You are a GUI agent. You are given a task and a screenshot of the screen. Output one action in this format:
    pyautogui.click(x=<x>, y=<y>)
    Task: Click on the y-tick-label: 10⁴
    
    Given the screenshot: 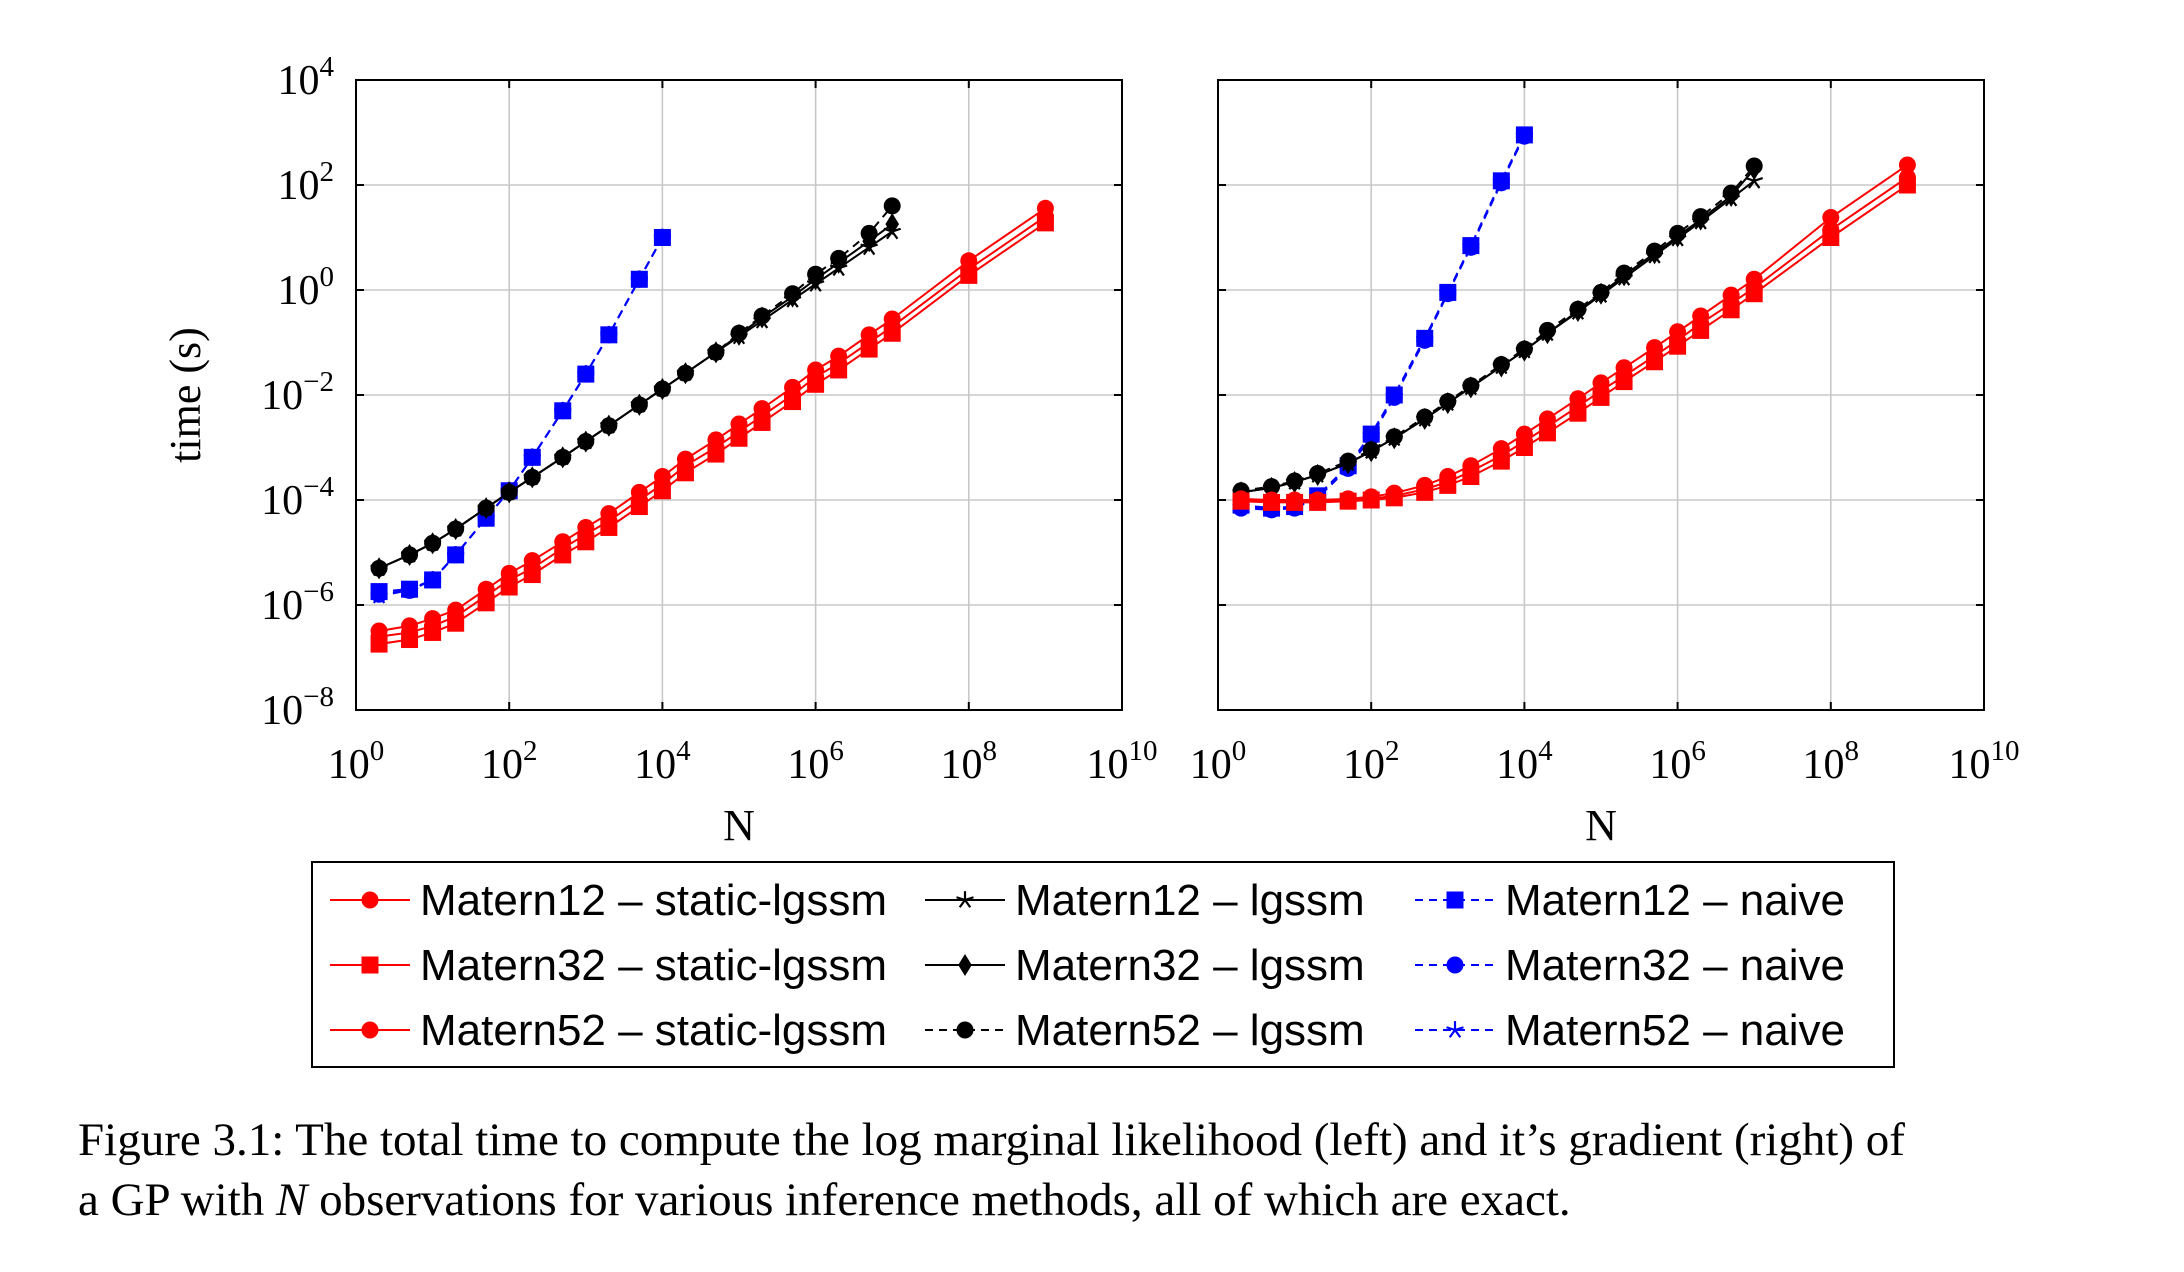 What is the action you would take?
    pyautogui.click(x=306, y=77)
    